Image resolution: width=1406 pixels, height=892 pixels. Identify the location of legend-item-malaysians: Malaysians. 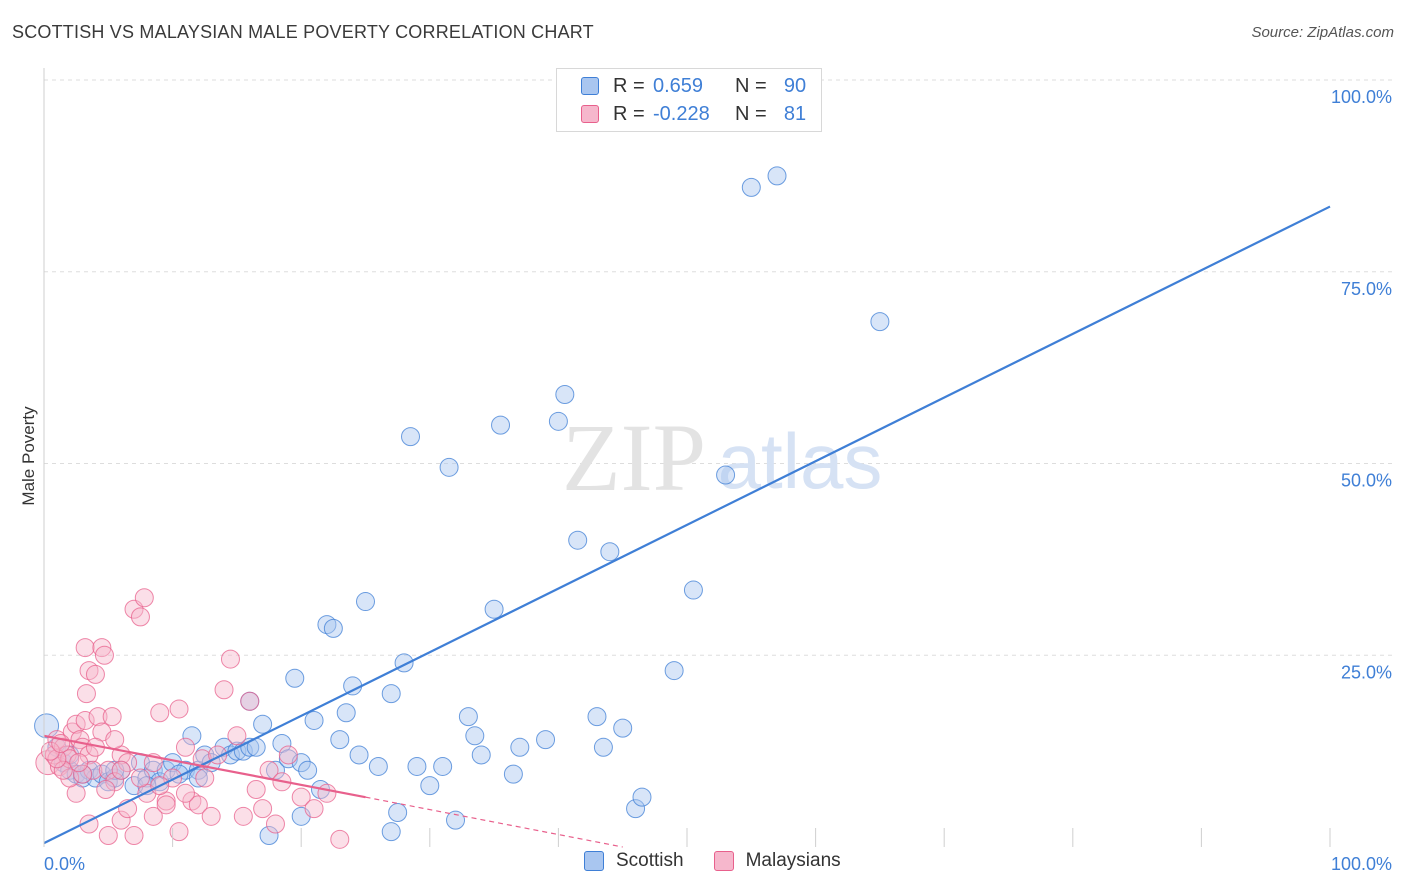
(777, 861).